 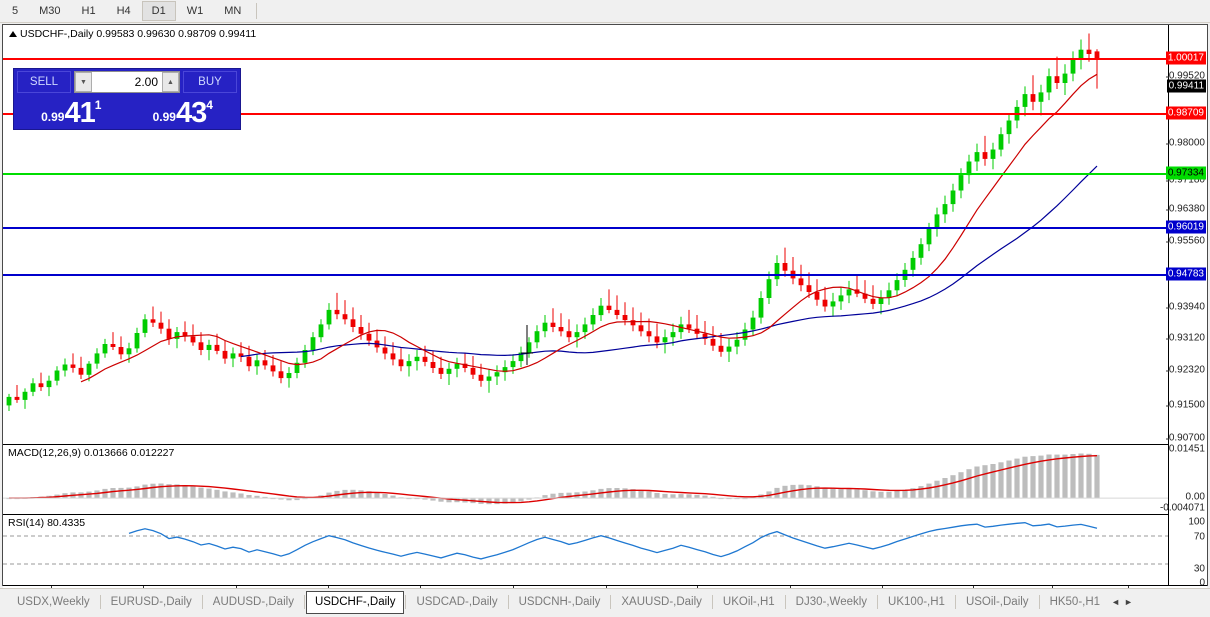 I want to click on macd-label: MACD(12,26,9) 0.013666 0.012227, so click(x=91, y=453).